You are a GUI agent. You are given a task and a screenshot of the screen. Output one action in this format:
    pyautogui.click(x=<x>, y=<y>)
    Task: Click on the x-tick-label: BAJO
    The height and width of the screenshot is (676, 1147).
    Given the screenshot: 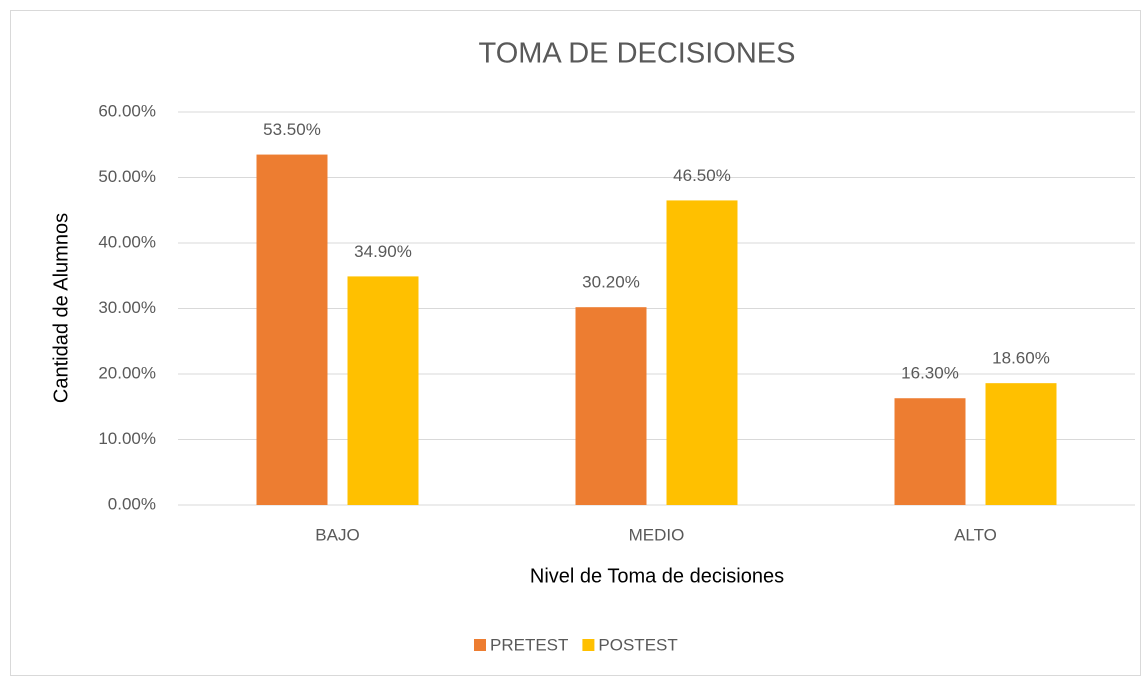 What is the action you would take?
    pyautogui.click(x=337, y=534)
    